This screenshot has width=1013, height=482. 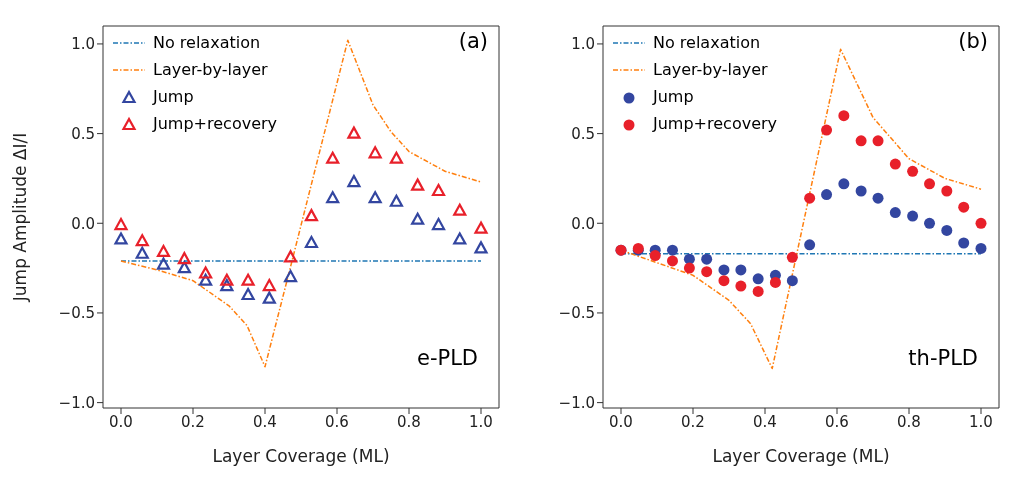 What do you see at coordinates (20, 217) in the screenshot?
I see `y-axis-title: Jump Amplitude ΔI/I` at bounding box center [20, 217].